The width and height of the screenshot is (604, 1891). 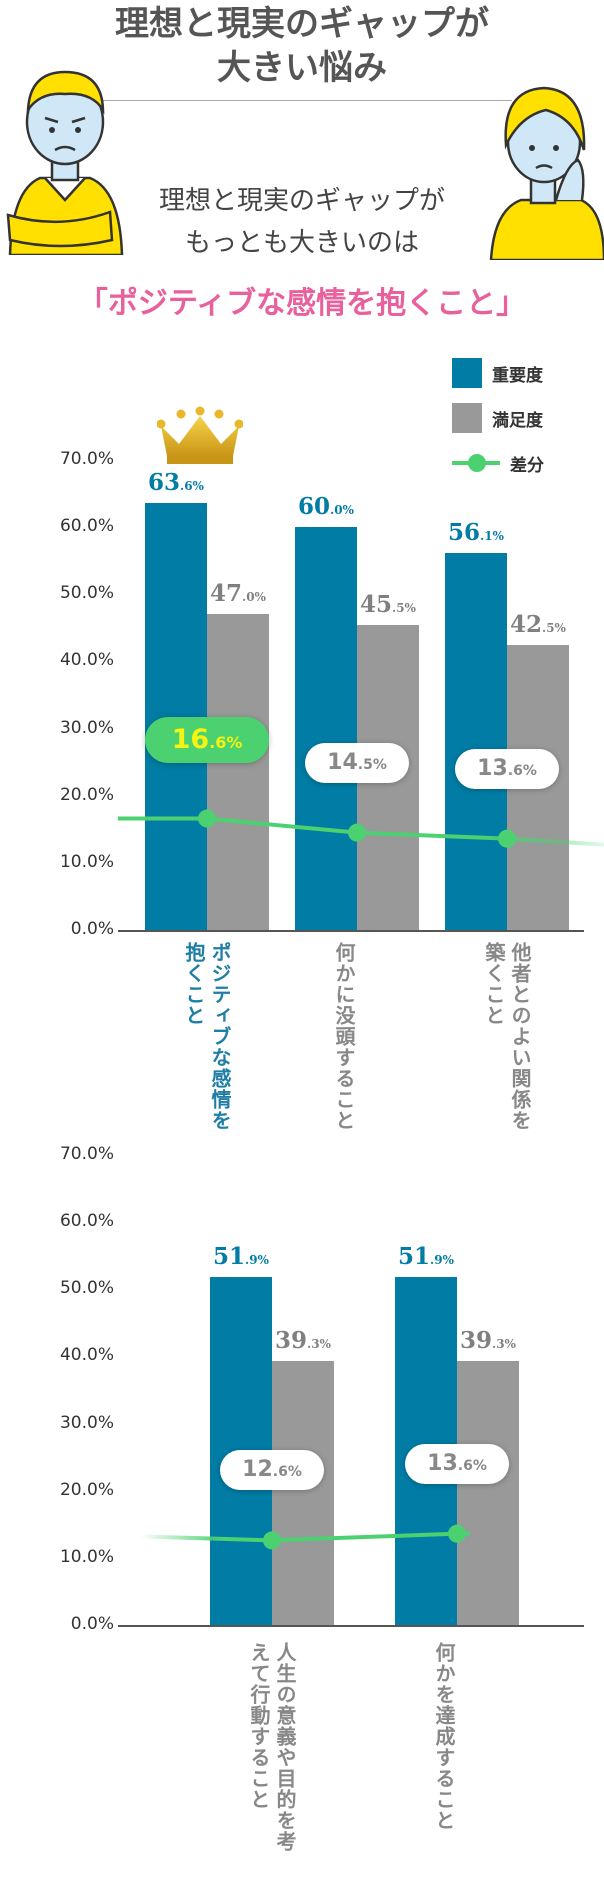 I want to click on page-title: 理想と現実のギャップが 大きい悩み, so click(x=302, y=46).